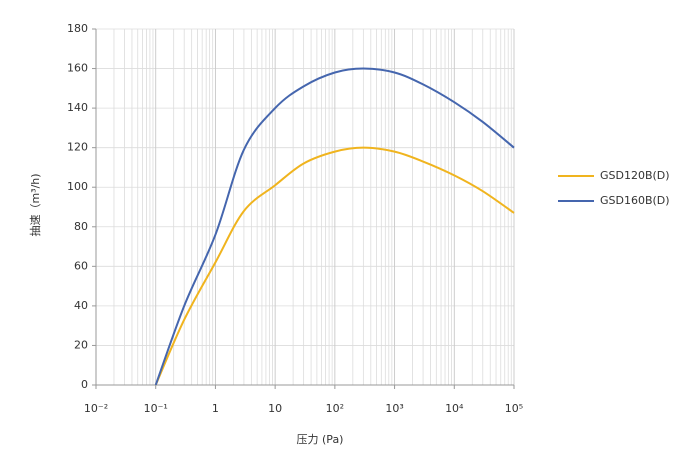 The image size is (696, 462). I want to click on legend-label: GSD160B(D), so click(635, 200).